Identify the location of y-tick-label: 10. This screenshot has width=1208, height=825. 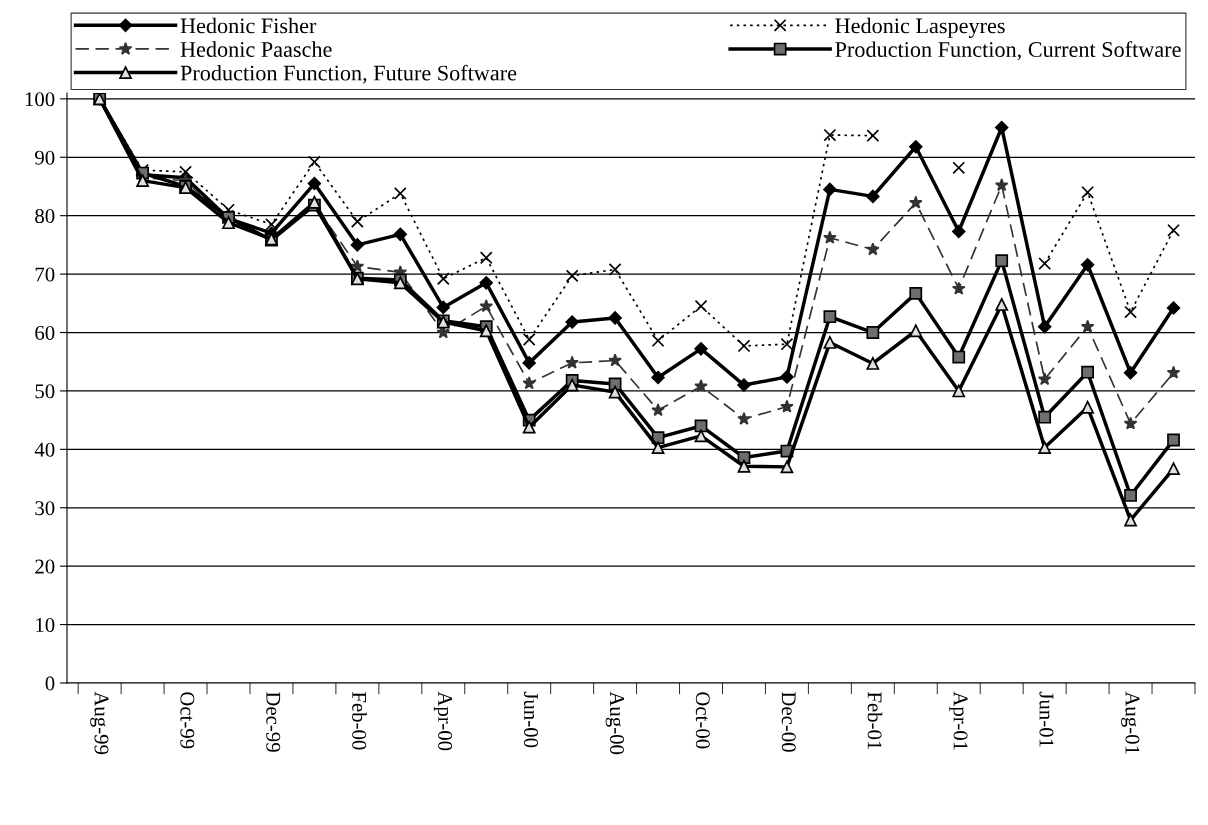
(45, 625).